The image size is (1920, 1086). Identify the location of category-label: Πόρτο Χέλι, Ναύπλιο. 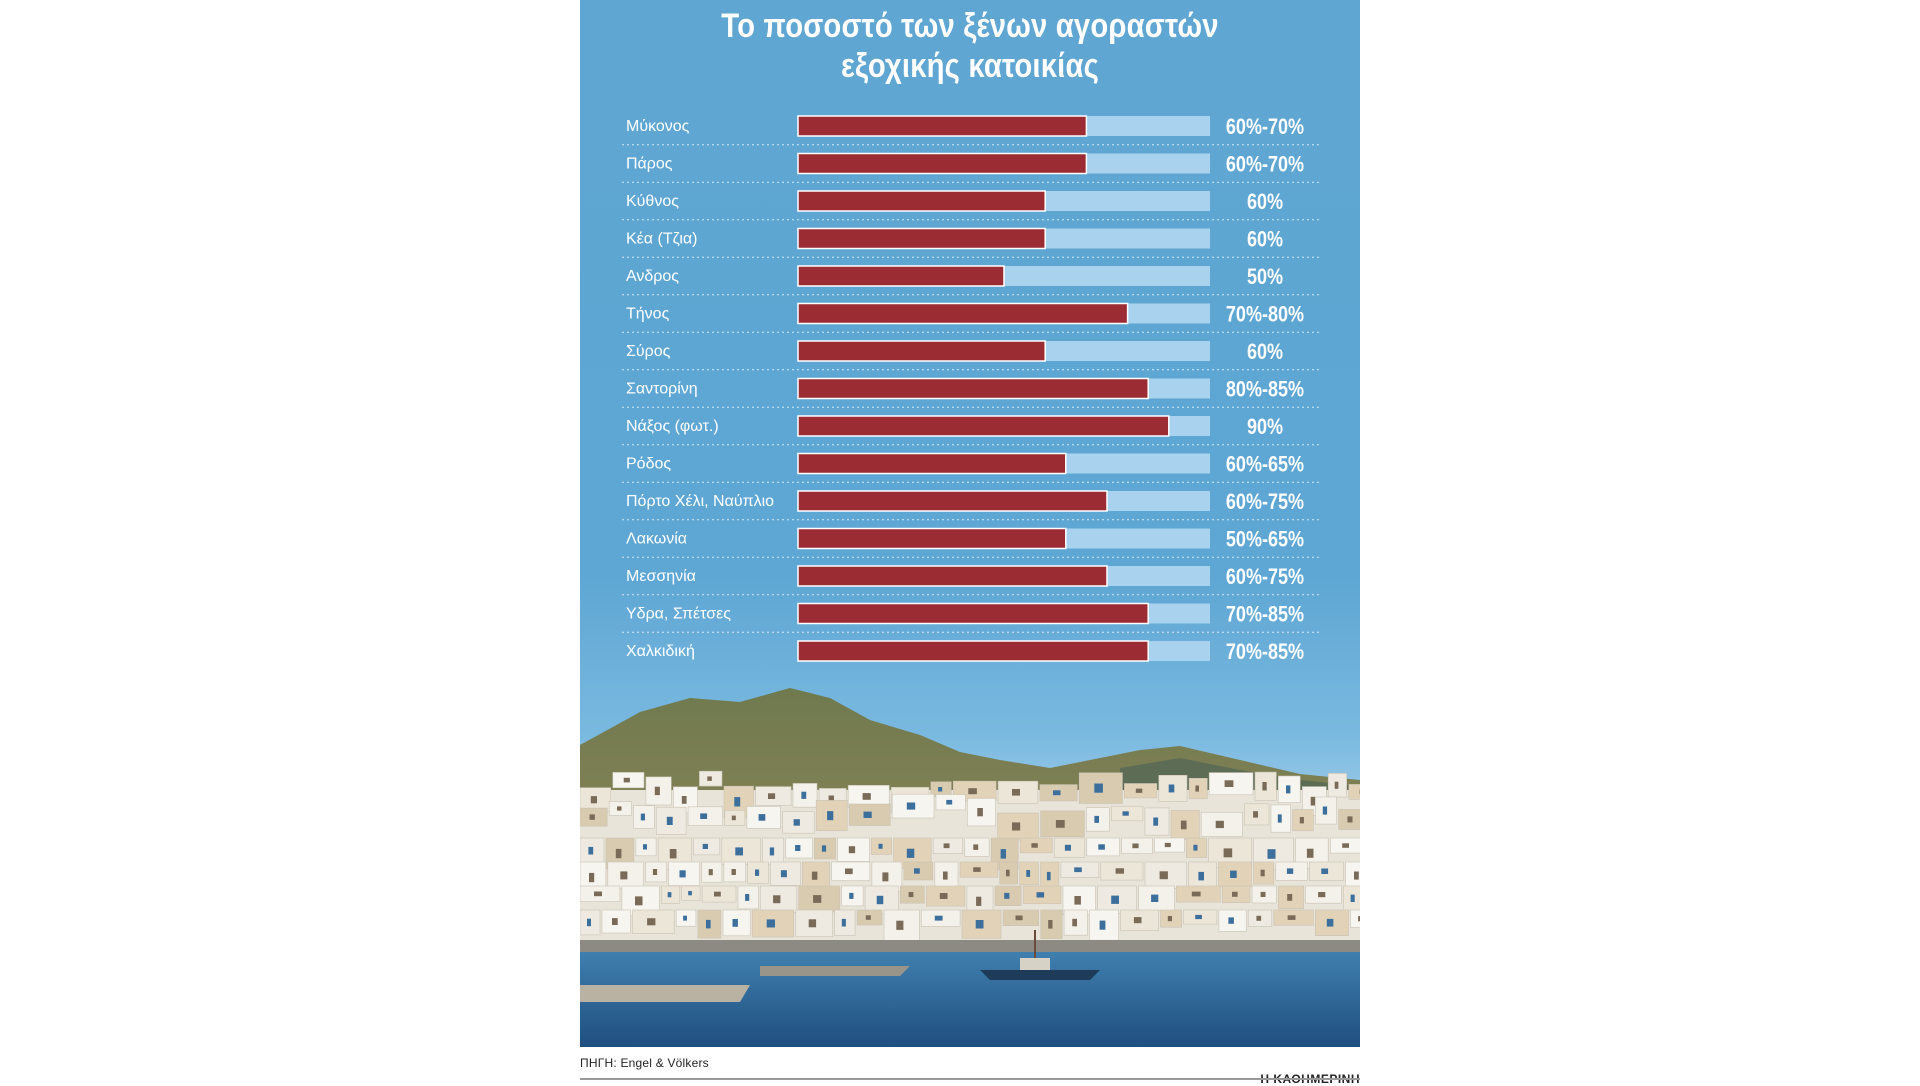
(700, 501).